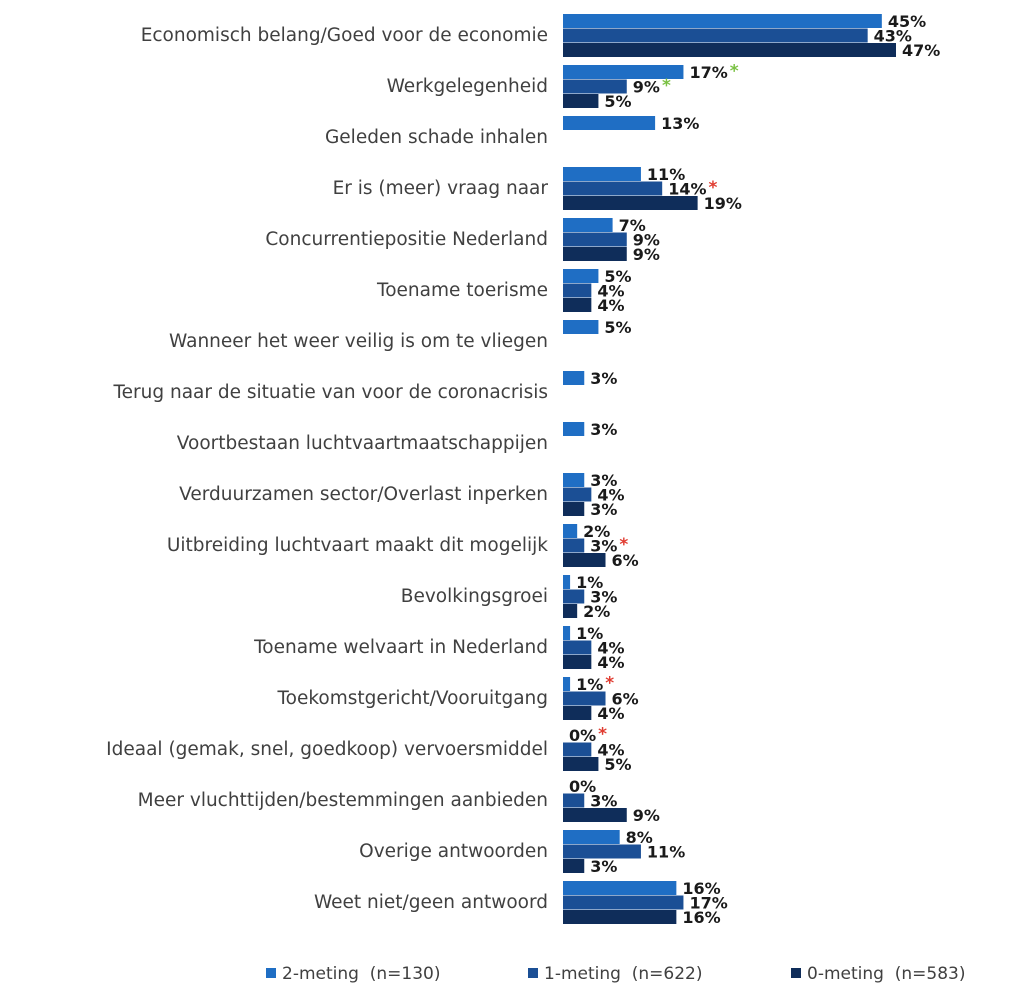  I want to click on value-label: 45%, so click(907, 21).